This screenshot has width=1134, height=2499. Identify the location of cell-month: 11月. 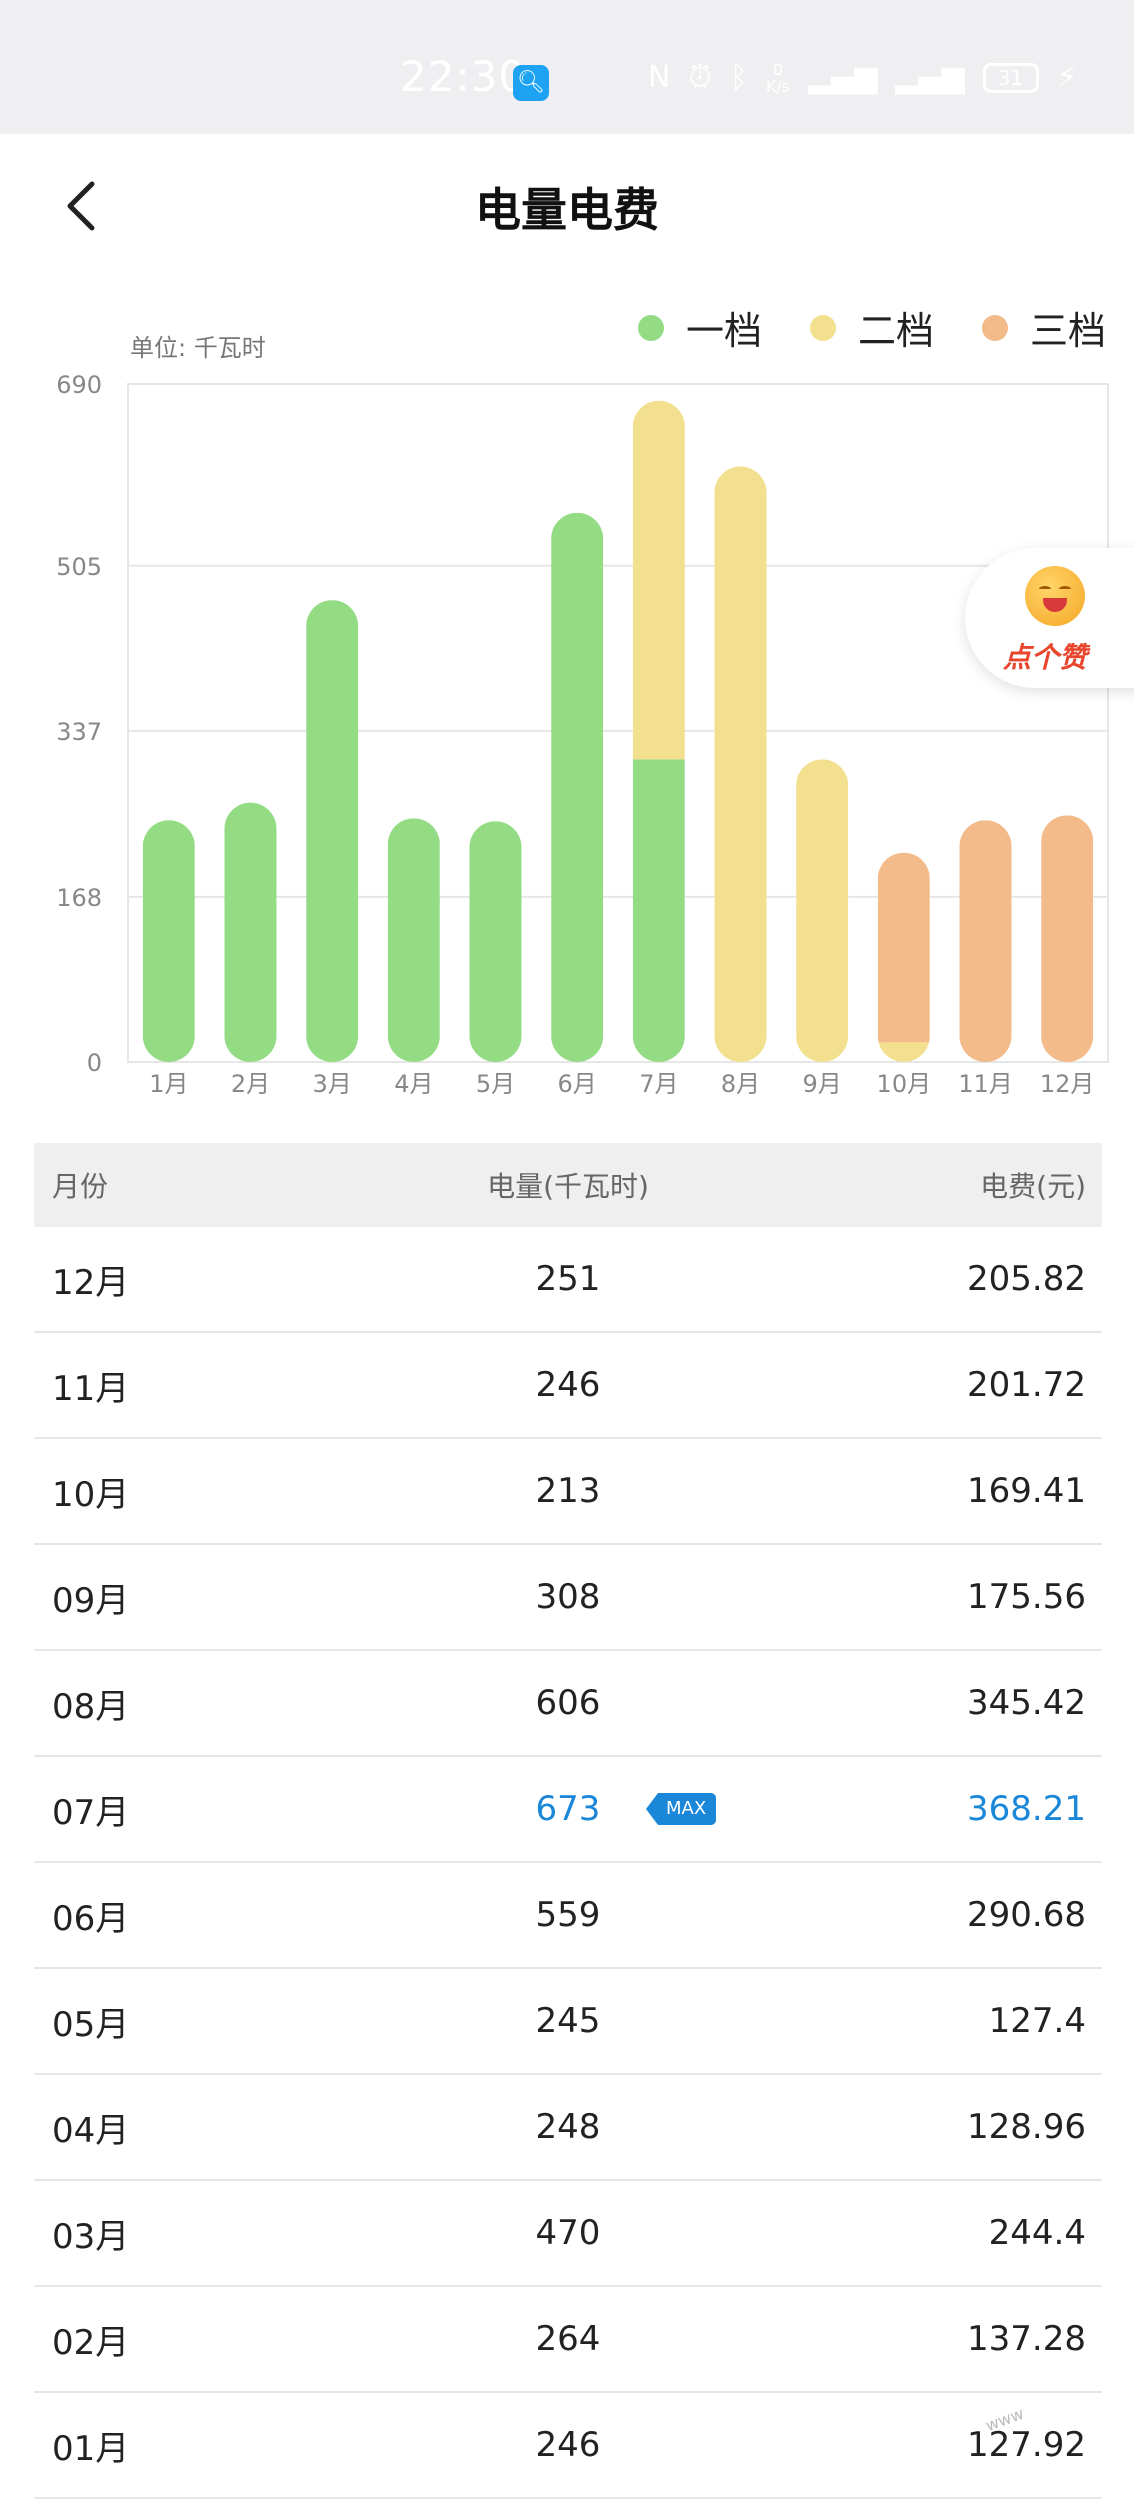
(91, 1388).